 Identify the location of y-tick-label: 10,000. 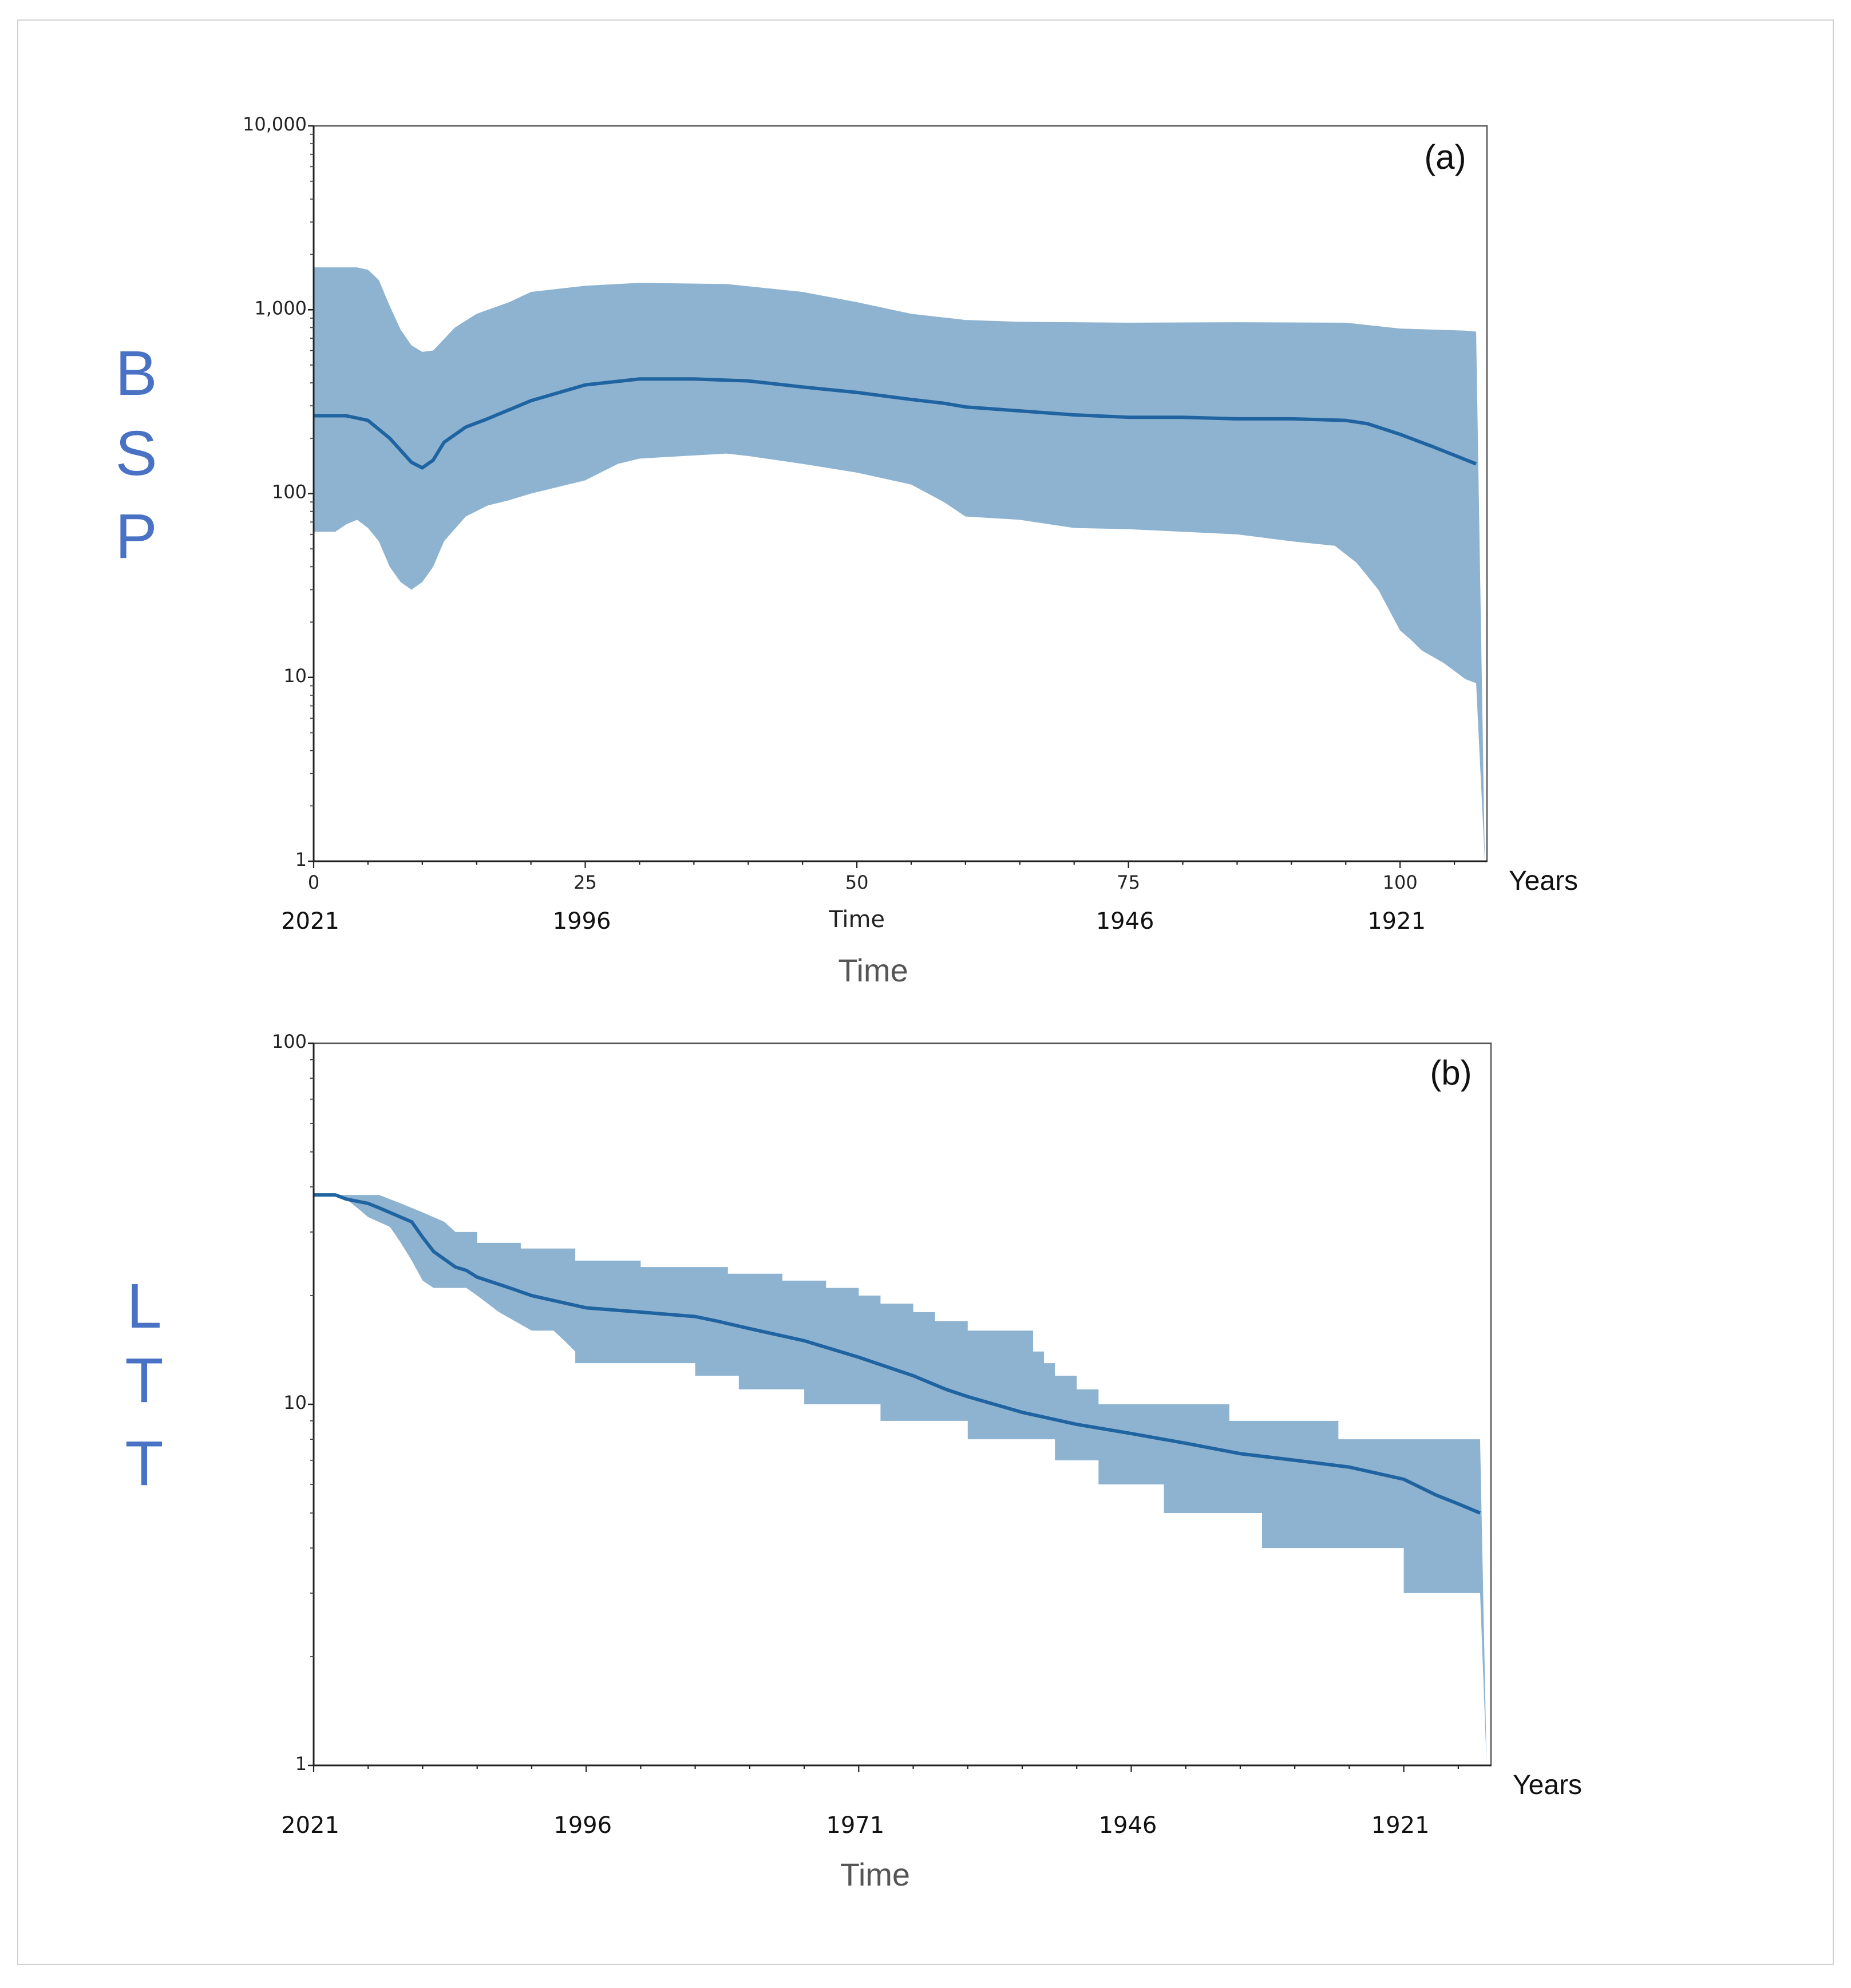
(275, 124).